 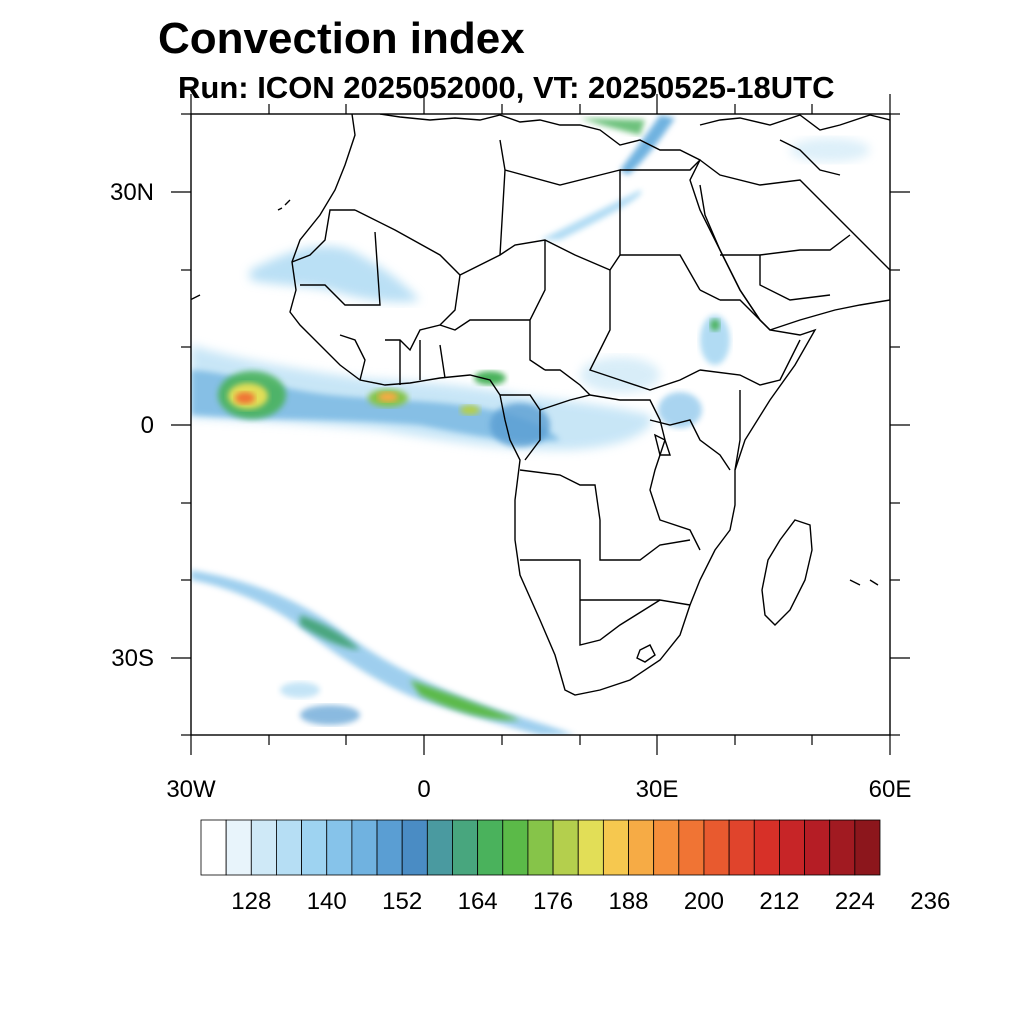 What do you see at coordinates (341, 38) in the screenshot?
I see `chart-title: Convection index` at bounding box center [341, 38].